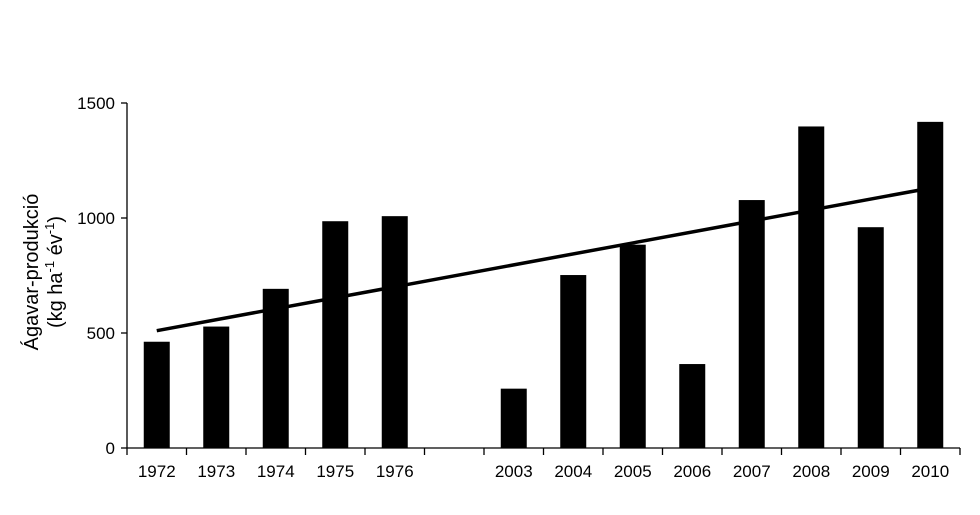 The width and height of the screenshot is (980, 515). I want to click on x-tick-label: 2005, so click(633, 471).